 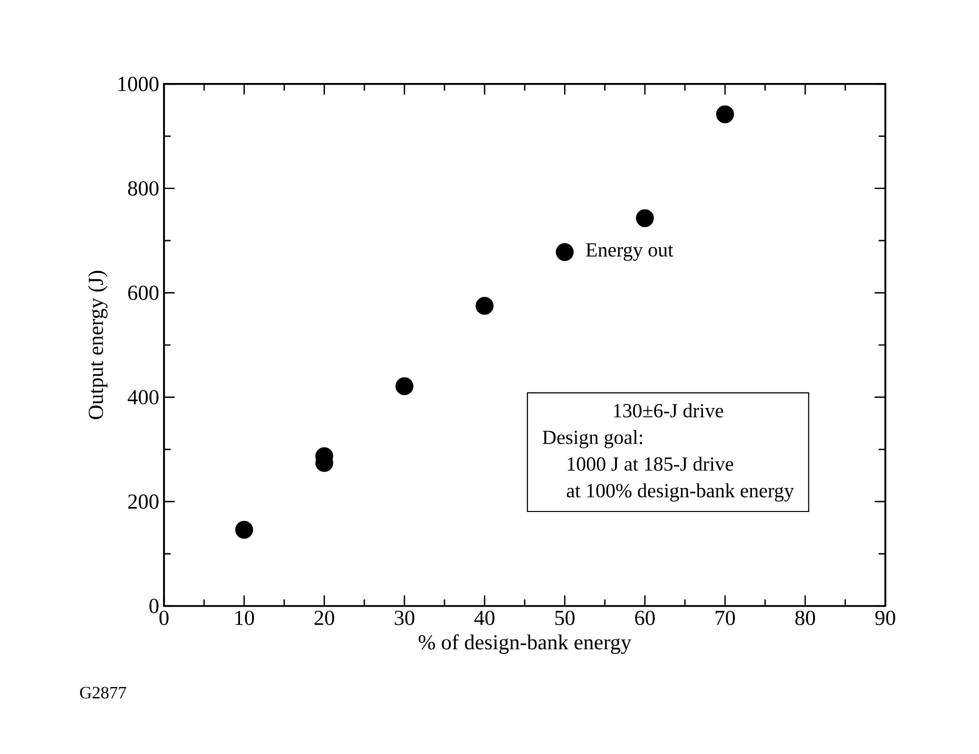 I want to click on annotation: Design goal:, so click(x=592, y=439).